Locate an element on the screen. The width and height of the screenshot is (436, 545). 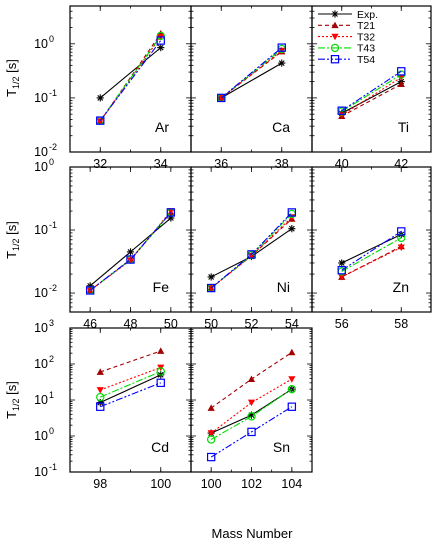
legend-item-t54: T54 is located at coordinates (346, 60).